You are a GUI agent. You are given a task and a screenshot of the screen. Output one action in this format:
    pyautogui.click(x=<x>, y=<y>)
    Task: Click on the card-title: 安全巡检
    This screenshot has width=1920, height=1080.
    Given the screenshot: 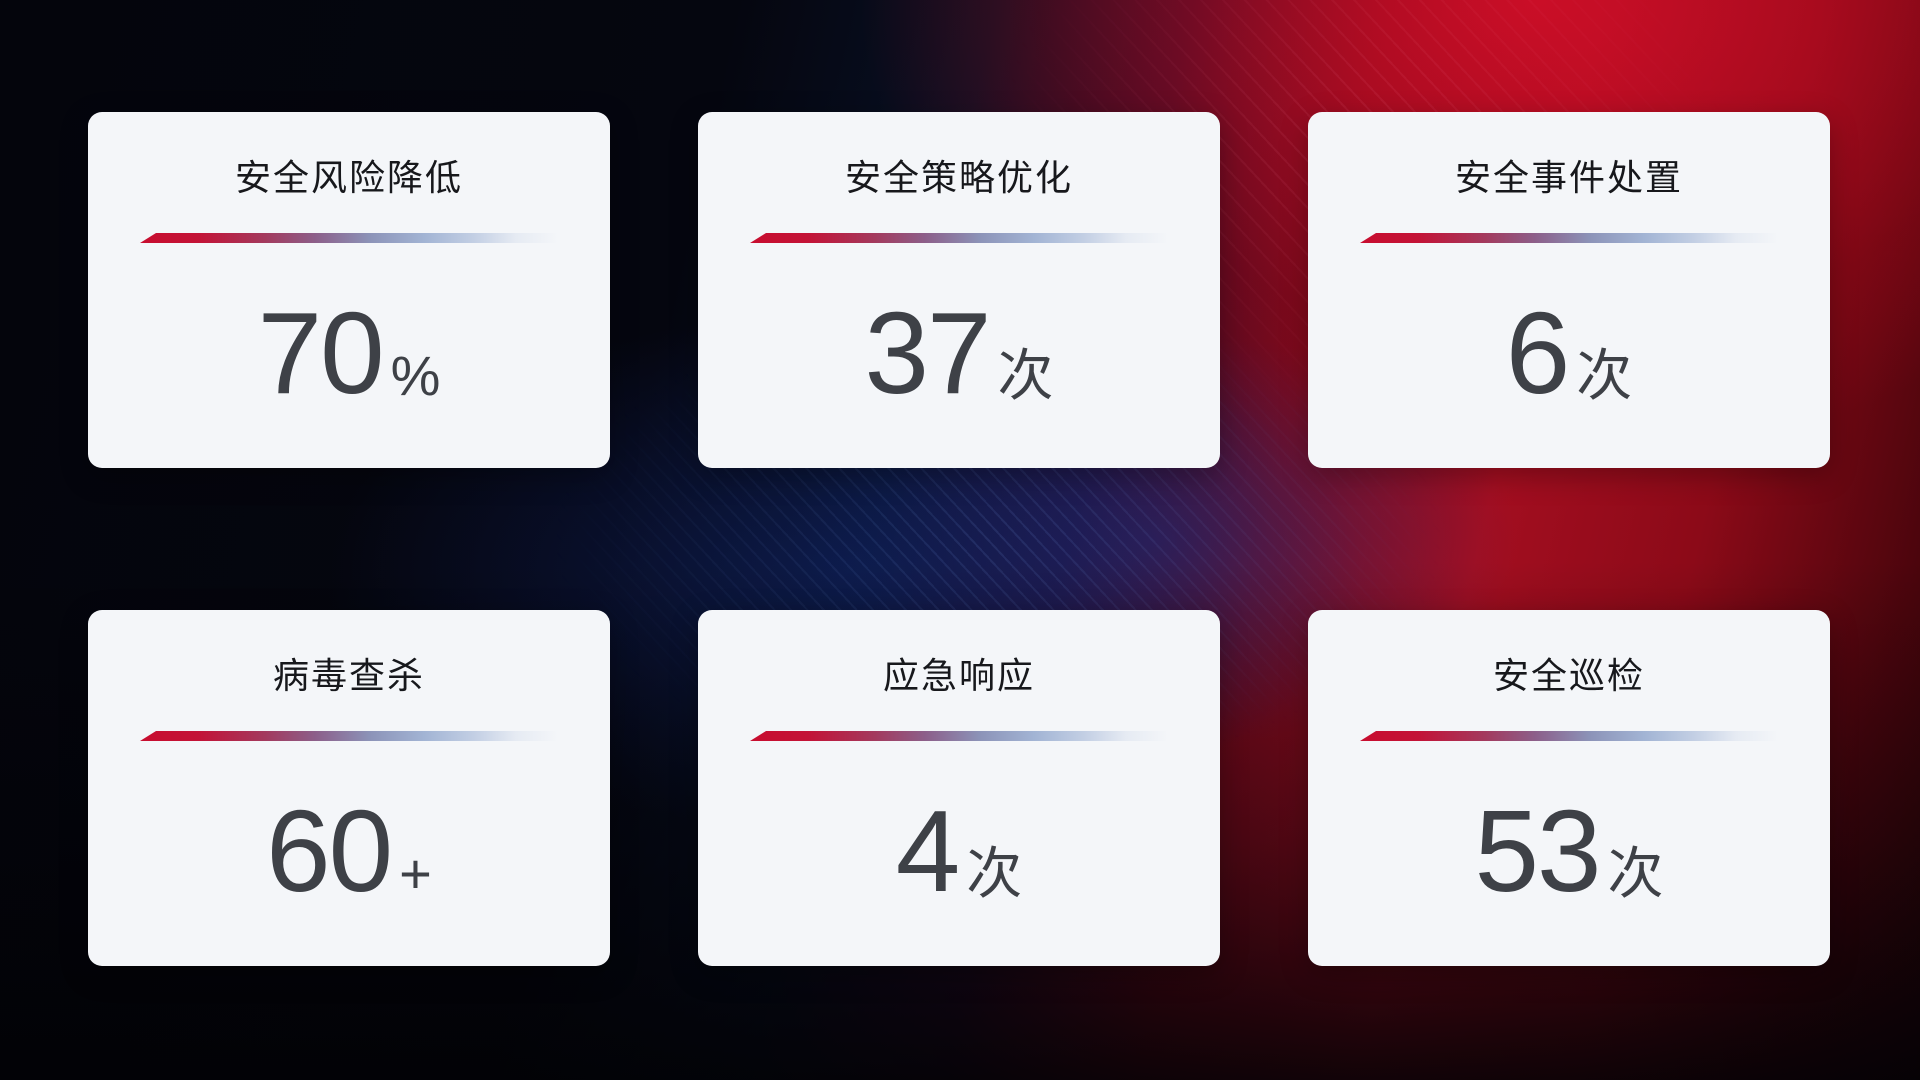 What is the action you would take?
    pyautogui.click(x=1568, y=675)
    